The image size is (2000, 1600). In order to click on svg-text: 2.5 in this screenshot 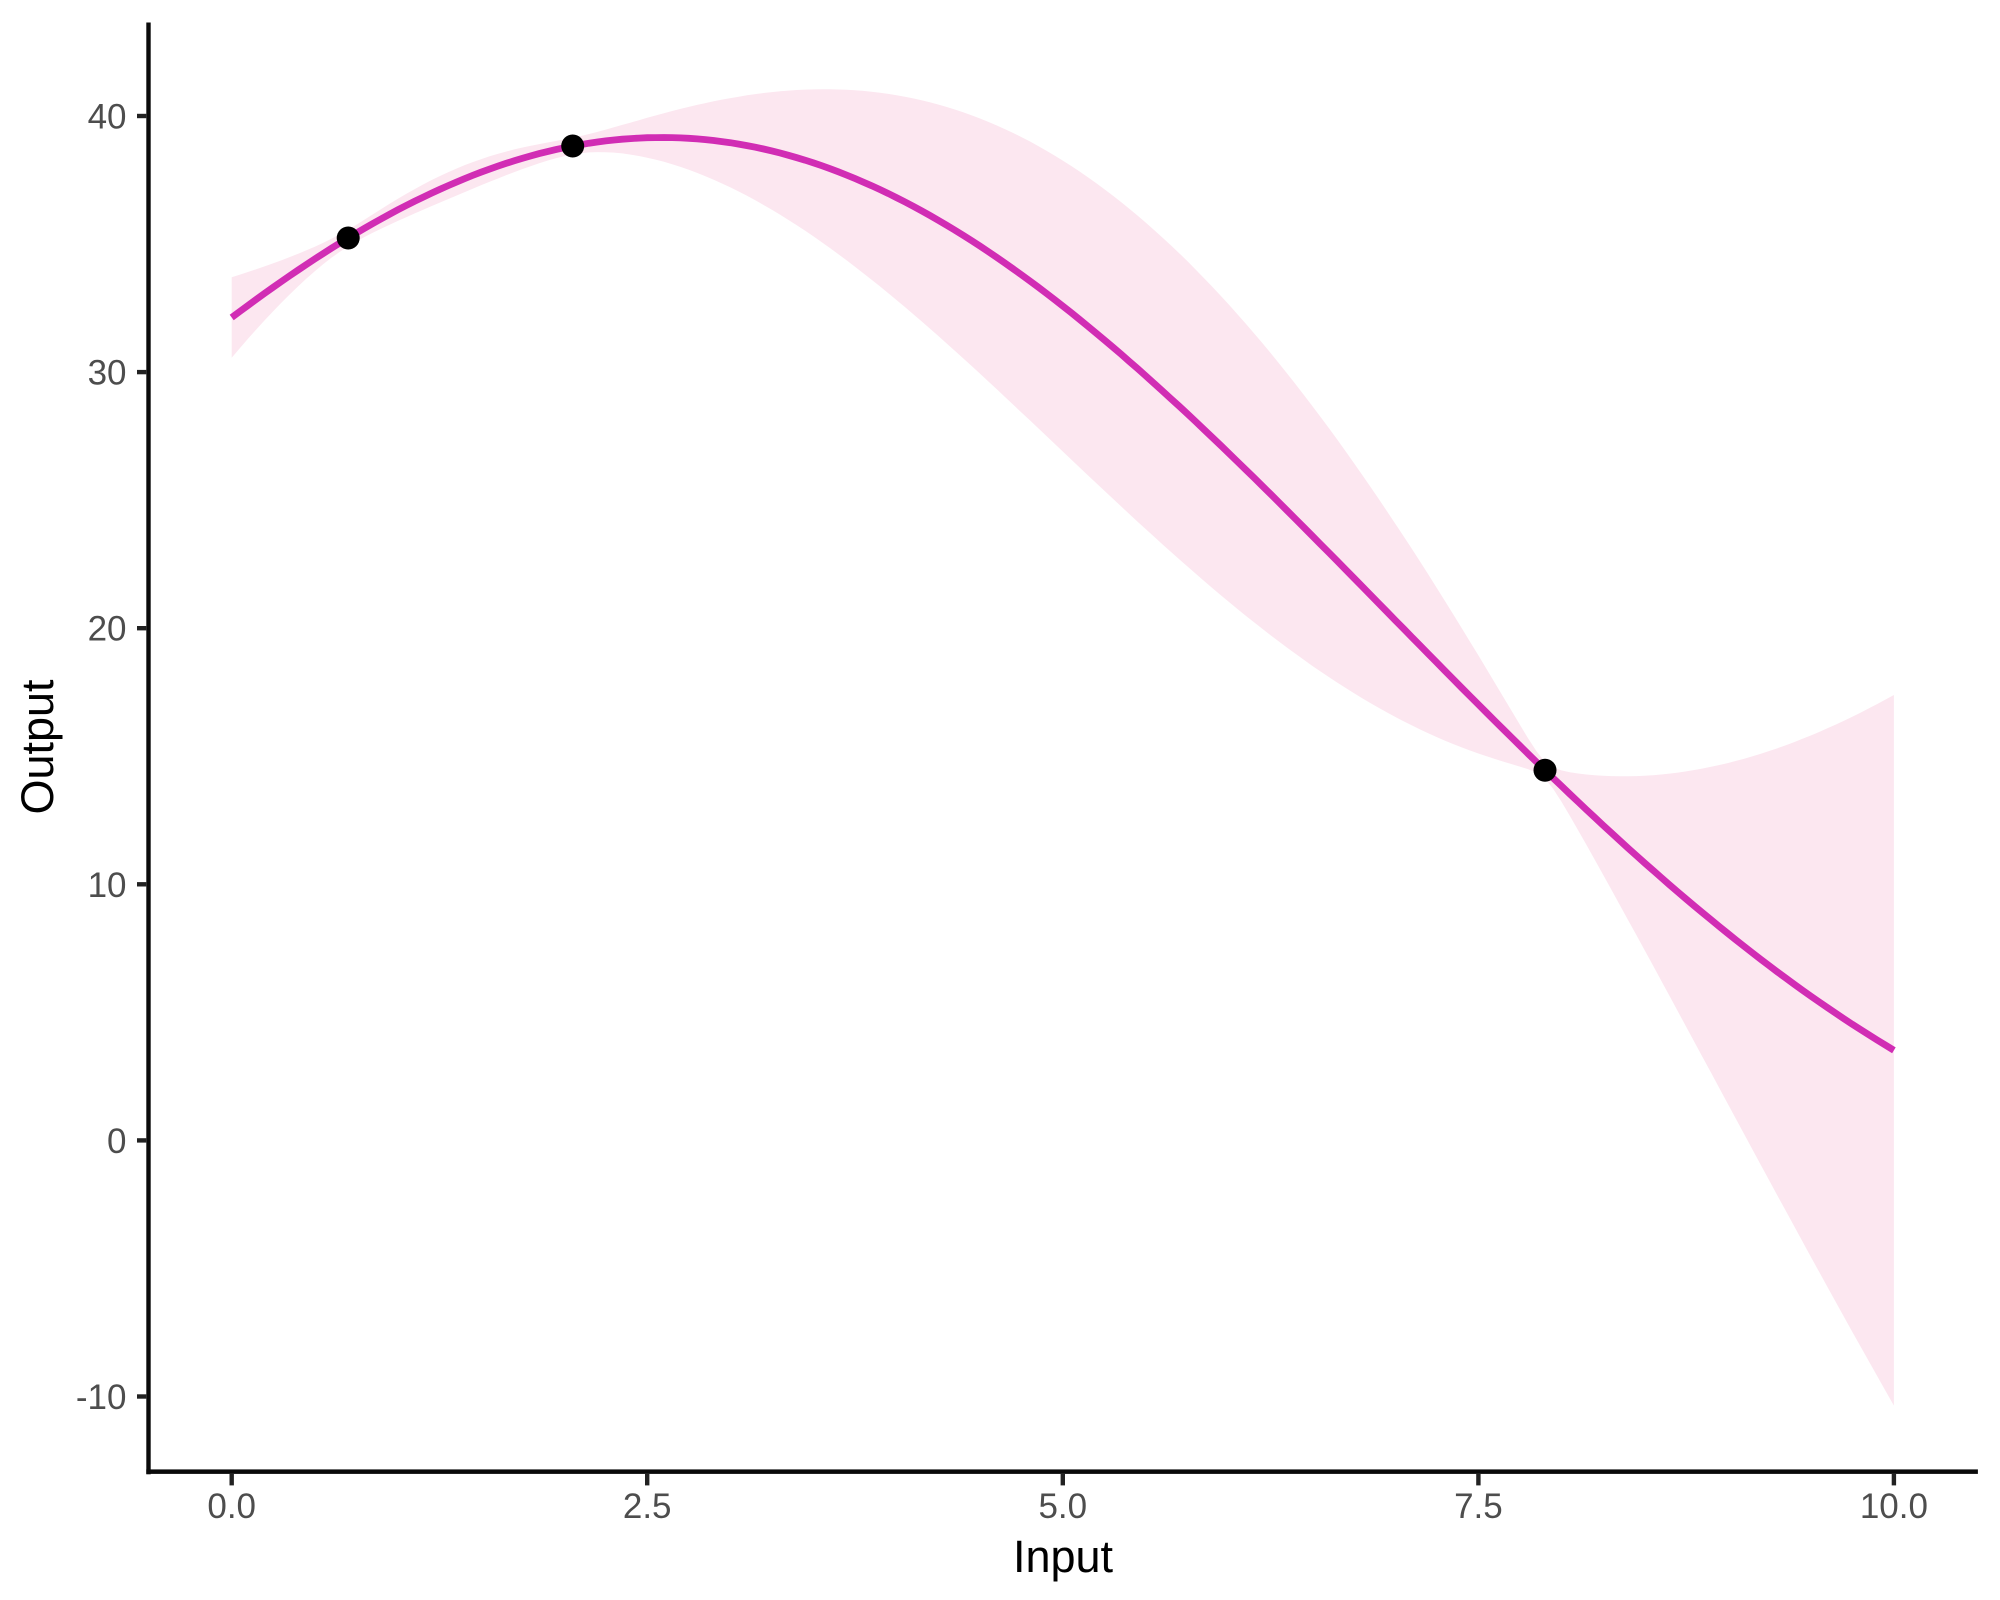, I will do `click(647, 1506)`.